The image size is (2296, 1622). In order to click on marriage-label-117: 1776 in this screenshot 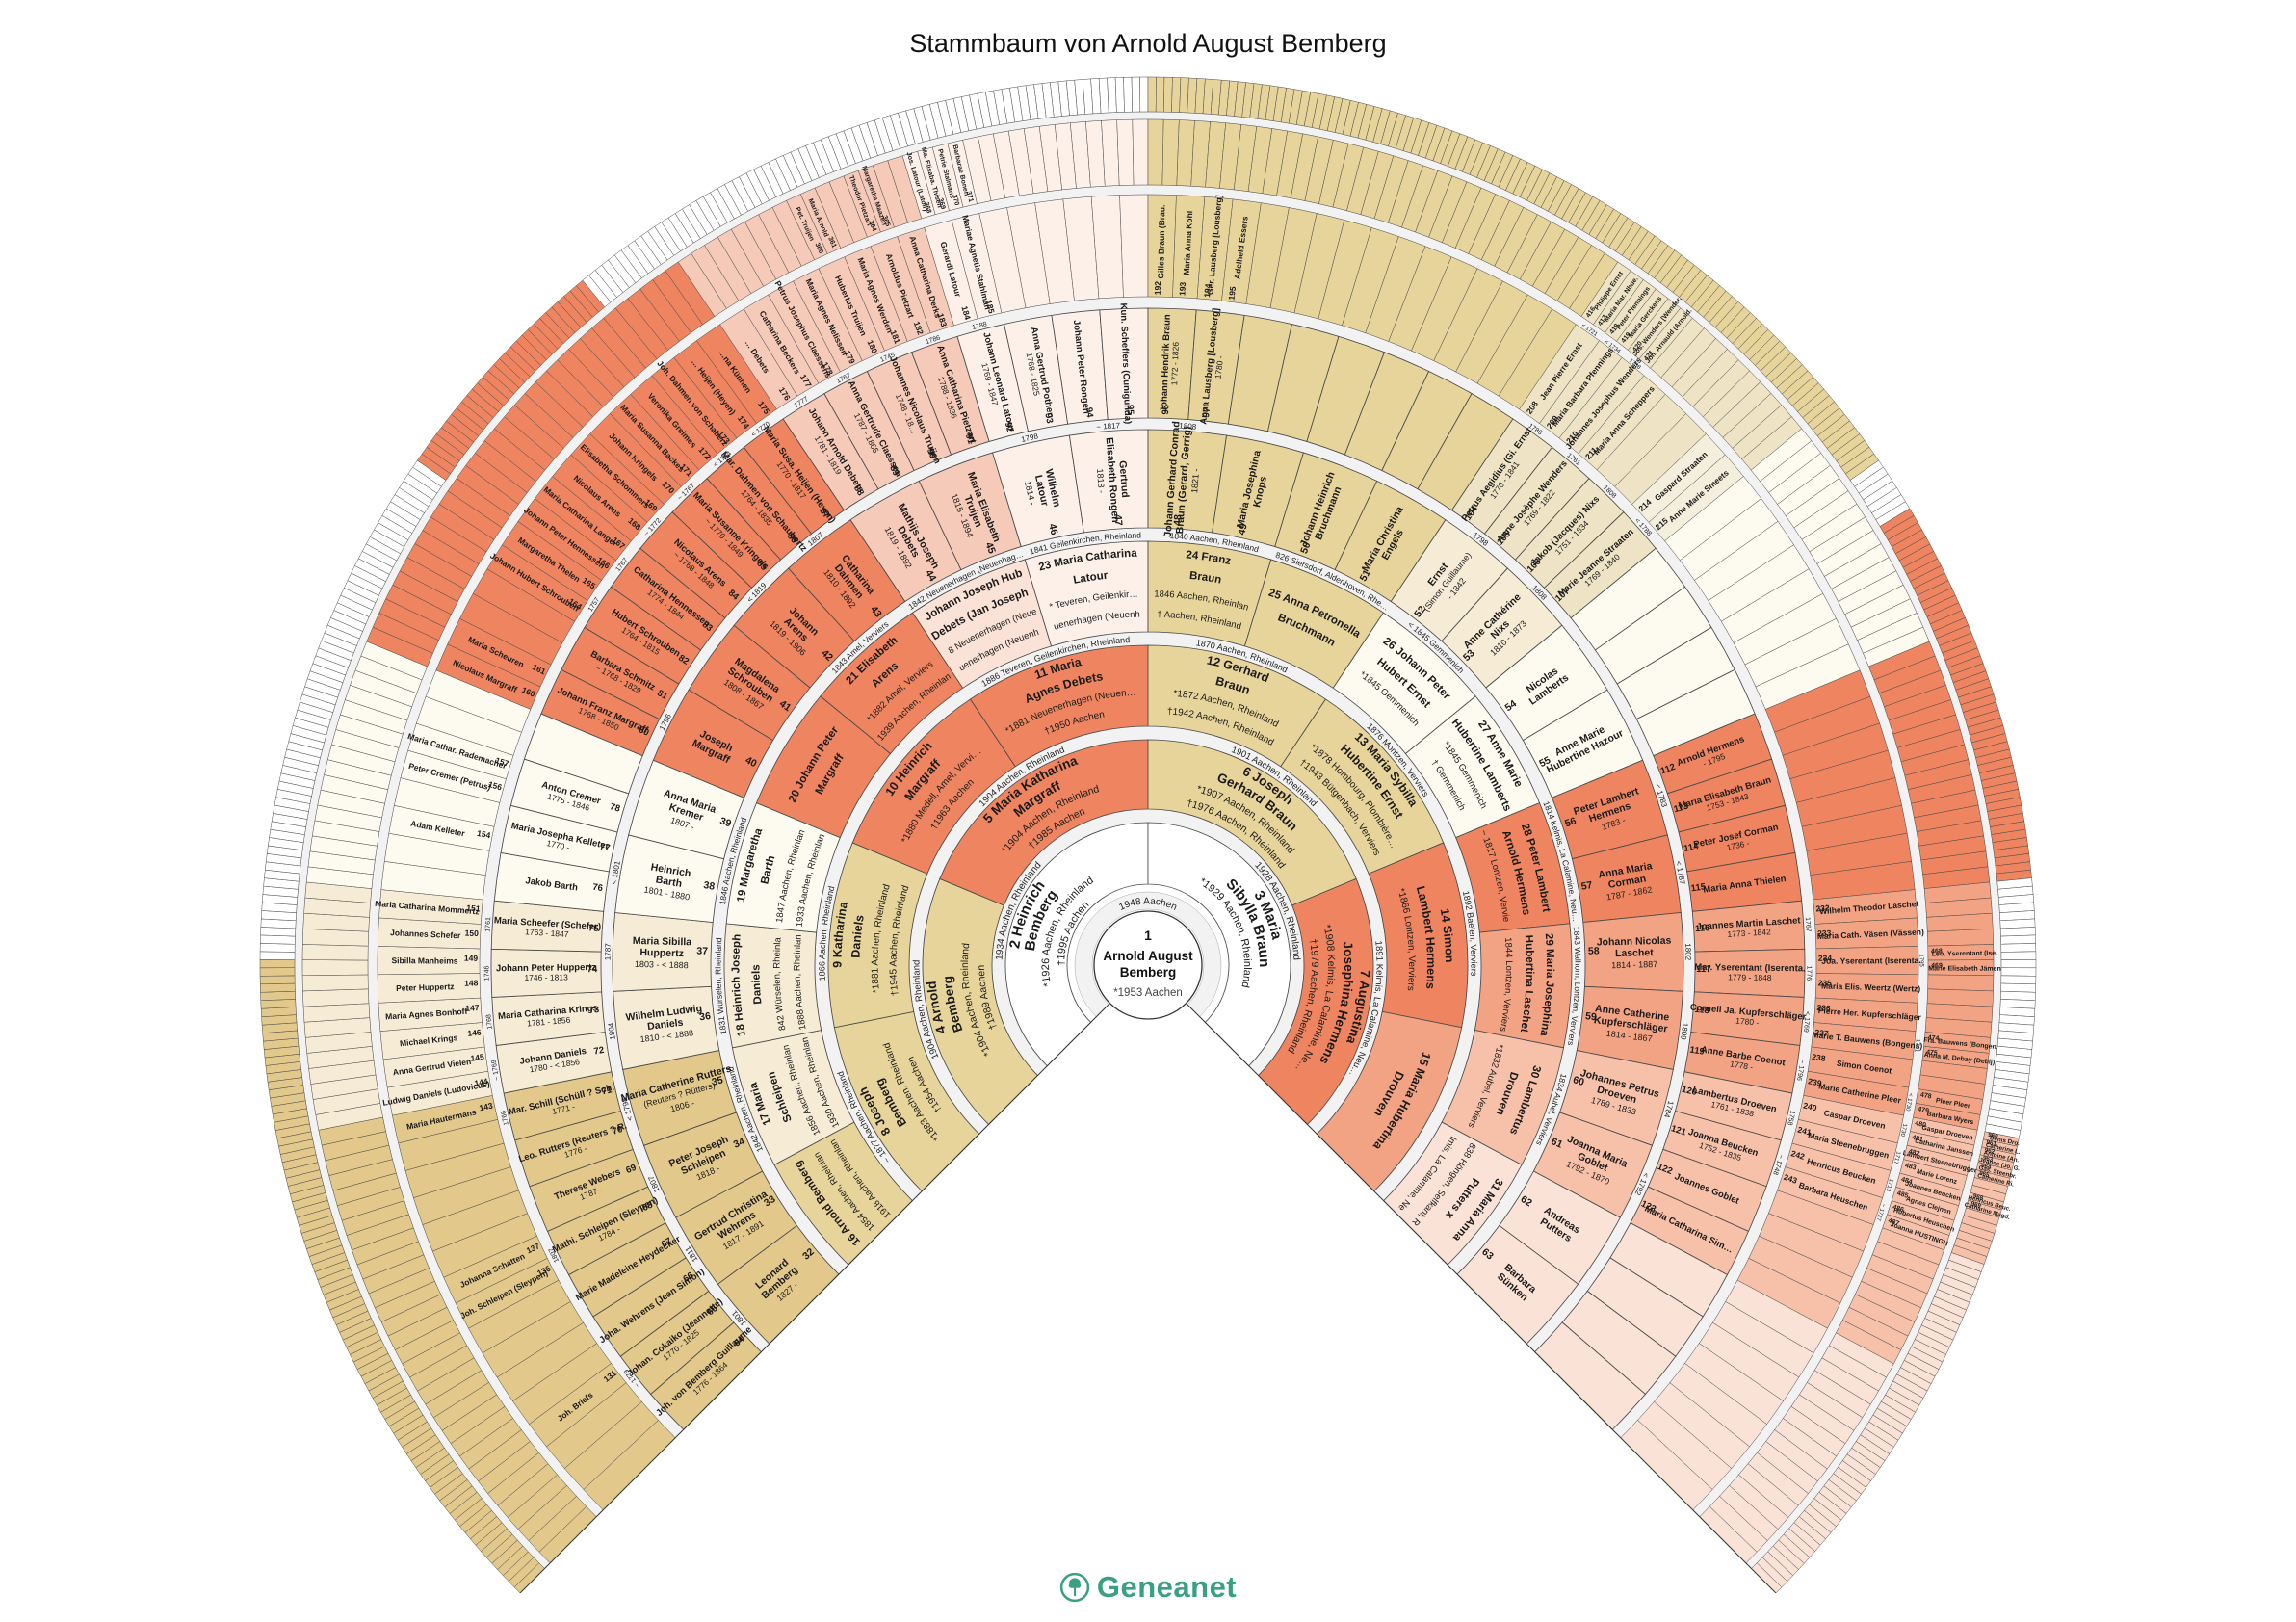, I will do `click(1808, 973)`.